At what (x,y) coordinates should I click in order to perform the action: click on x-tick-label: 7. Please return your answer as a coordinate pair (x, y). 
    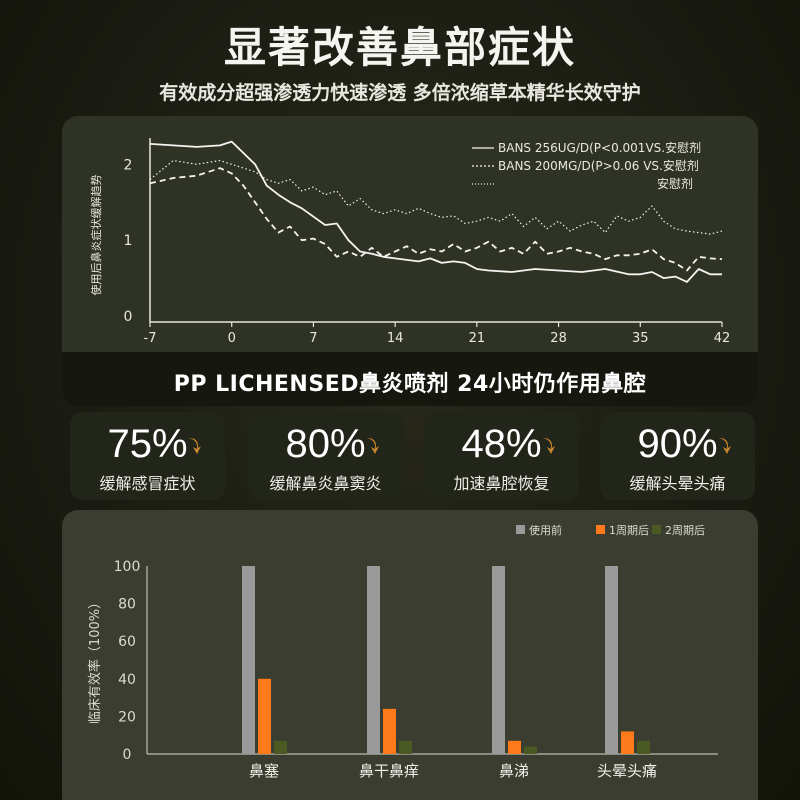
    Looking at the image, I should click on (313, 338).